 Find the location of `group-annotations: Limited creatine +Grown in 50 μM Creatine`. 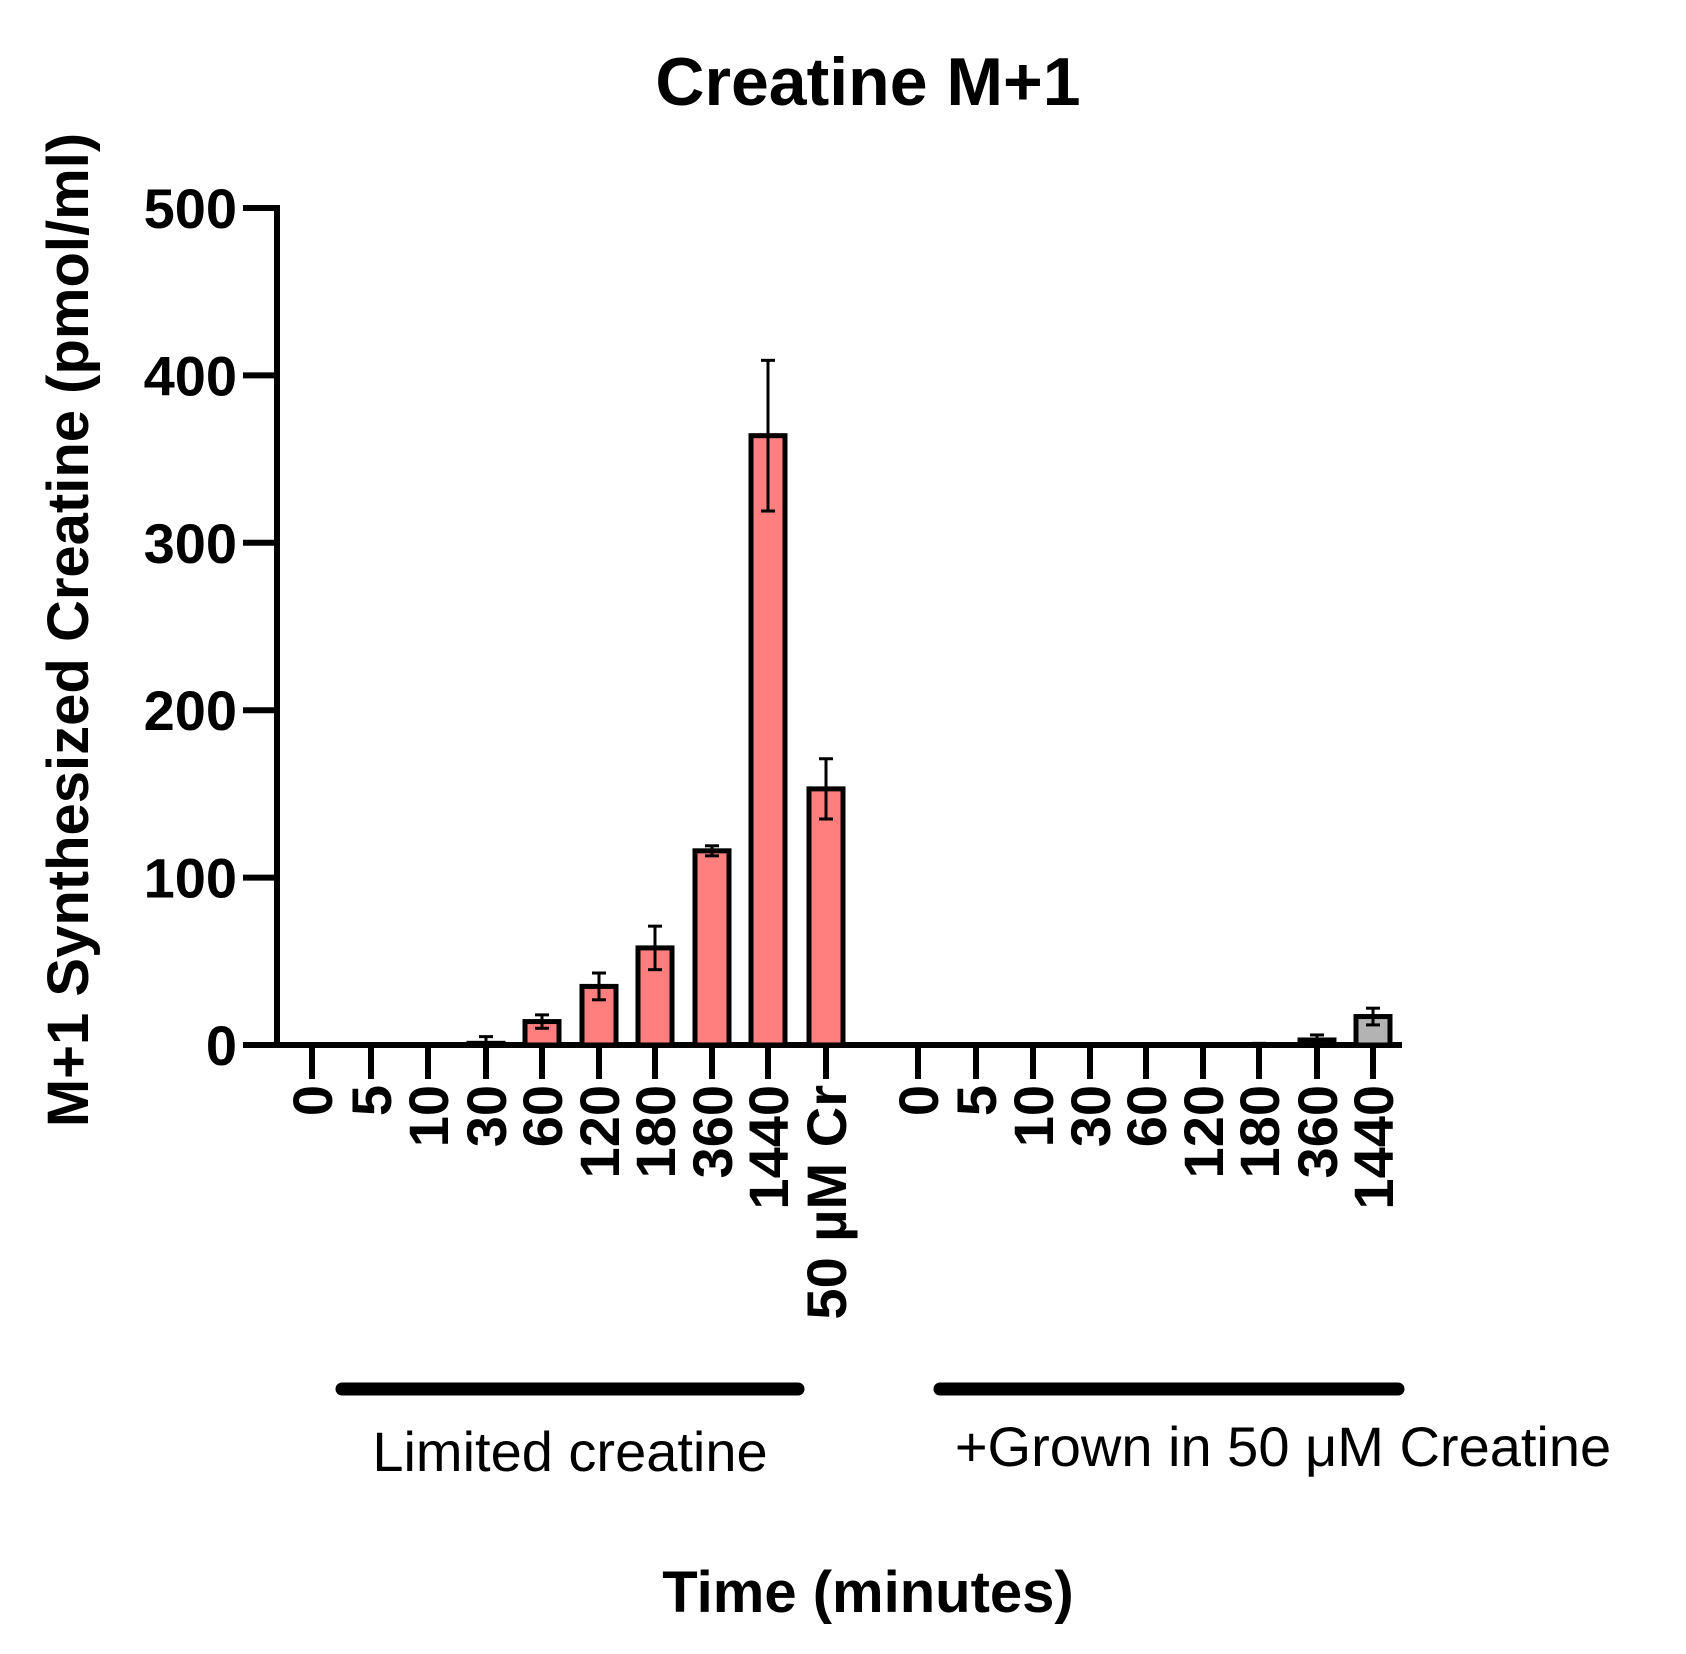

group-annotations: Limited creatine +Grown in 50 μM Creatine is located at coordinates (973, 1432).